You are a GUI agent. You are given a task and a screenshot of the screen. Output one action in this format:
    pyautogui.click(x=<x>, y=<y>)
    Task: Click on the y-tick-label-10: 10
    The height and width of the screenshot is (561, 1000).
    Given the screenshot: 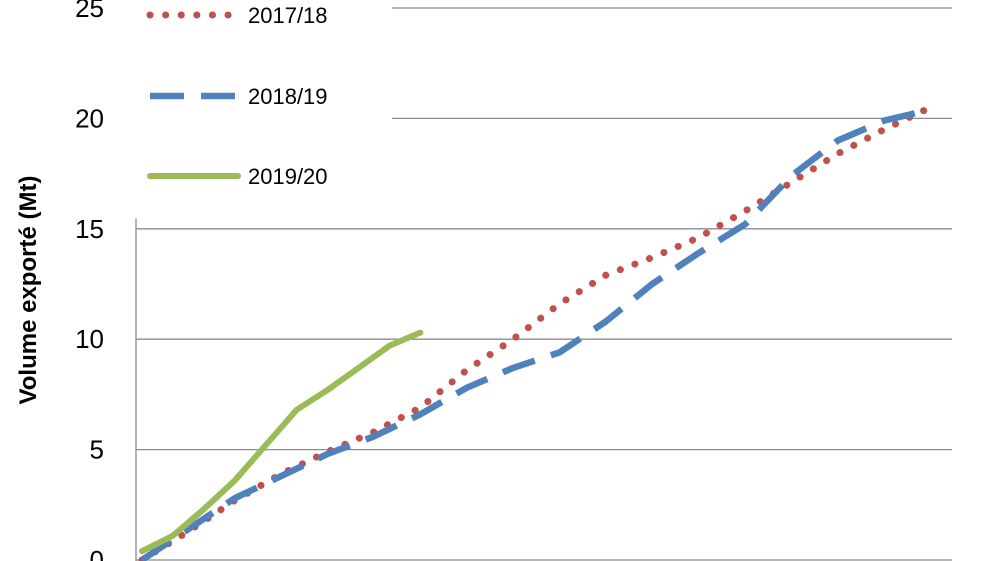 What is the action you would take?
    pyautogui.click(x=89, y=339)
    